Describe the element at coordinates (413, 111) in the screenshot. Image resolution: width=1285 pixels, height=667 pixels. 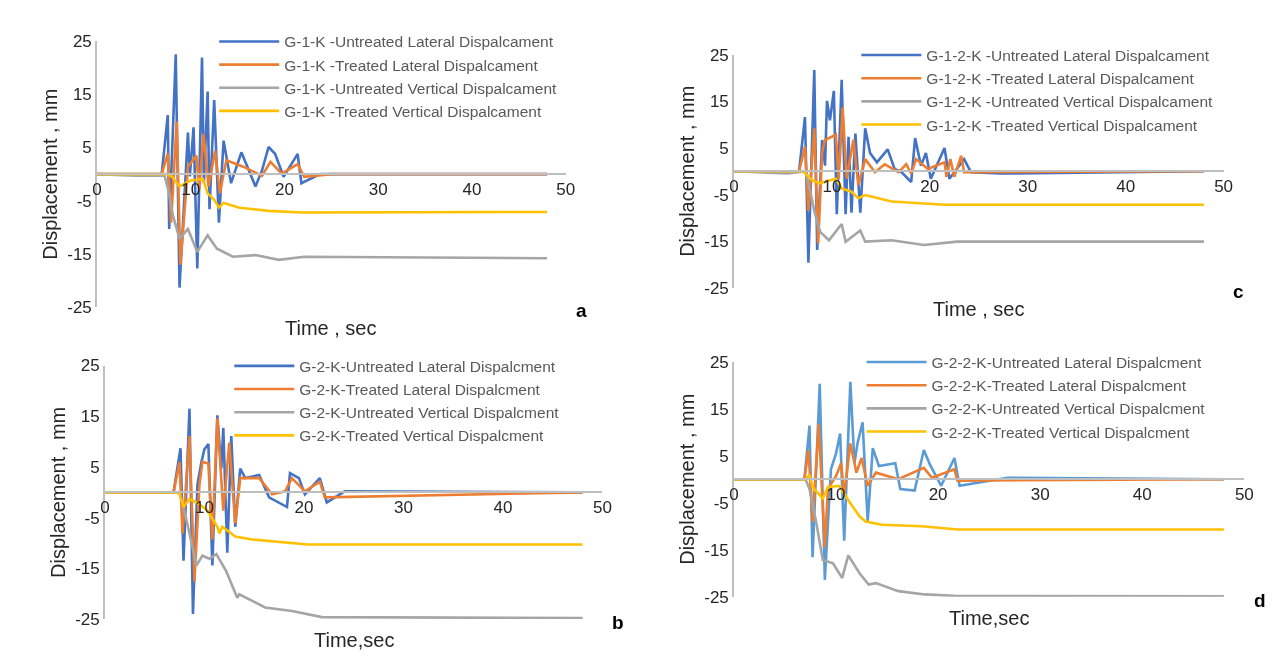
I see `legend-label: G-1-K -Treated Vertical Dispalcament` at that location.